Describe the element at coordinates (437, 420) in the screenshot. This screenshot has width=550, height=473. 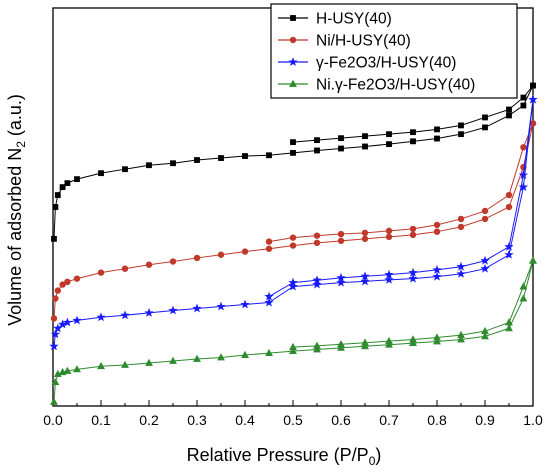
I see `x-tick-label: 0.8` at that location.